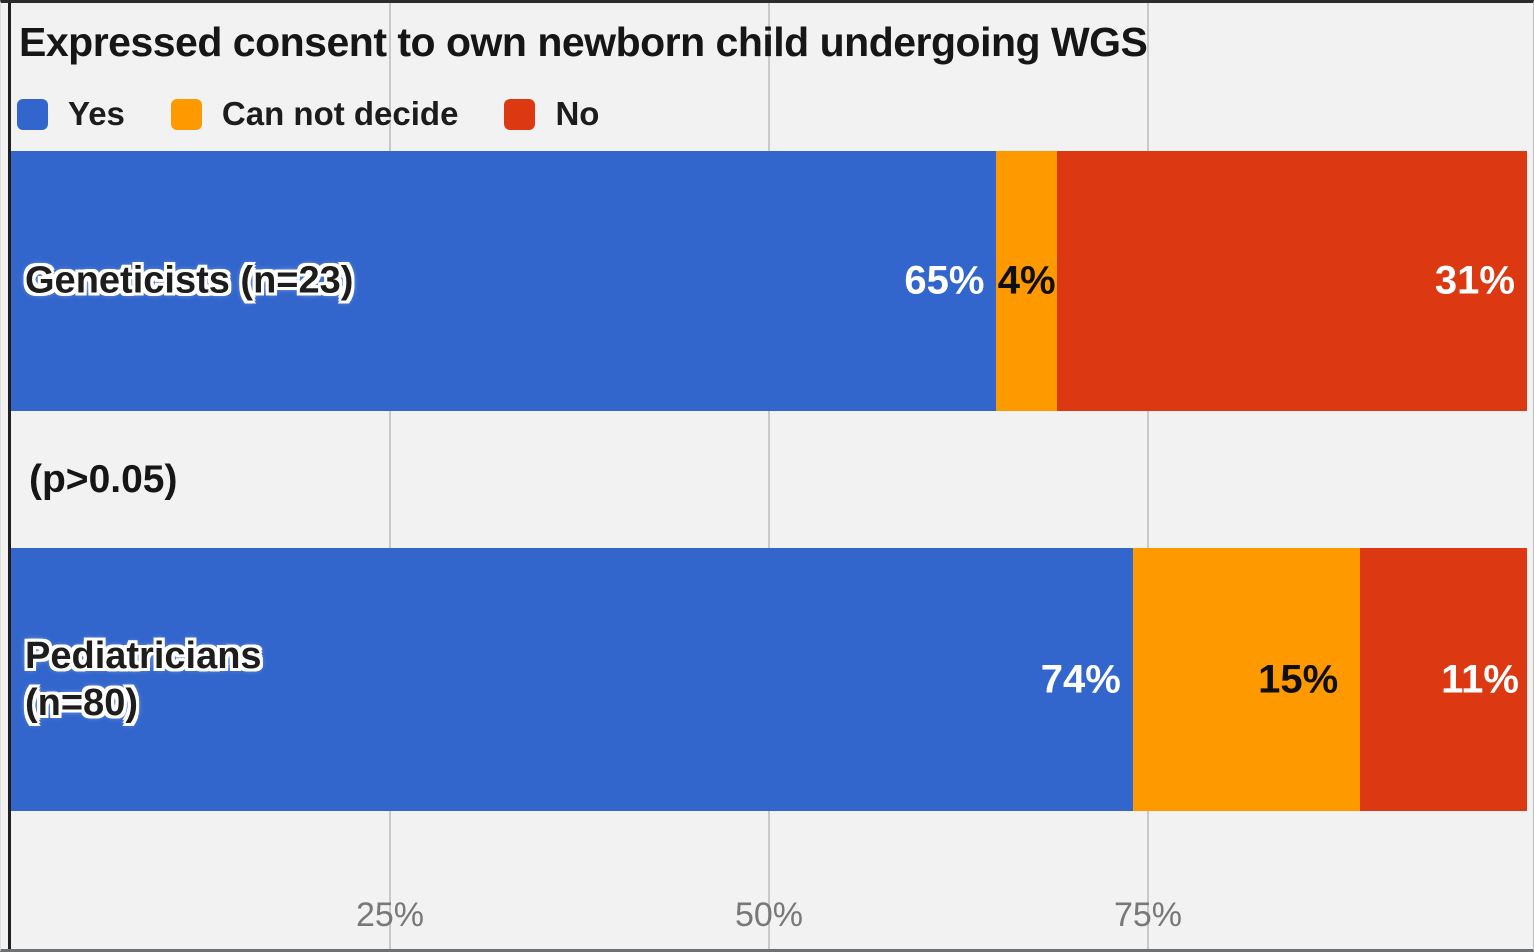 The image size is (1534, 952). Describe the element at coordinates (189, 280) in the screenshot. I see `category-label-geneticists: Geneticists (n=23)` at that location.